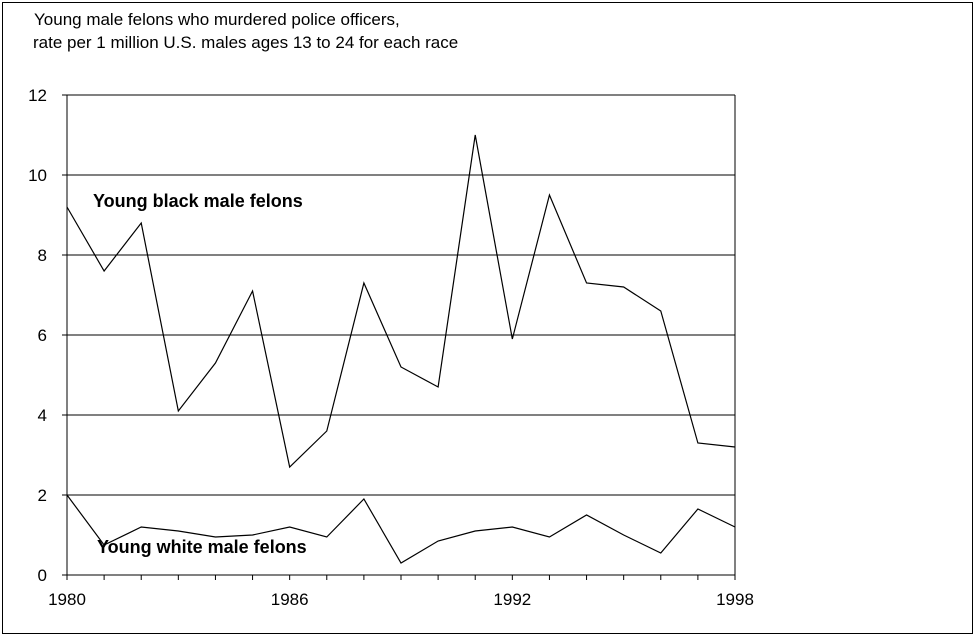  I want to click on y-tick-label-0: 0, so click(42, 575).